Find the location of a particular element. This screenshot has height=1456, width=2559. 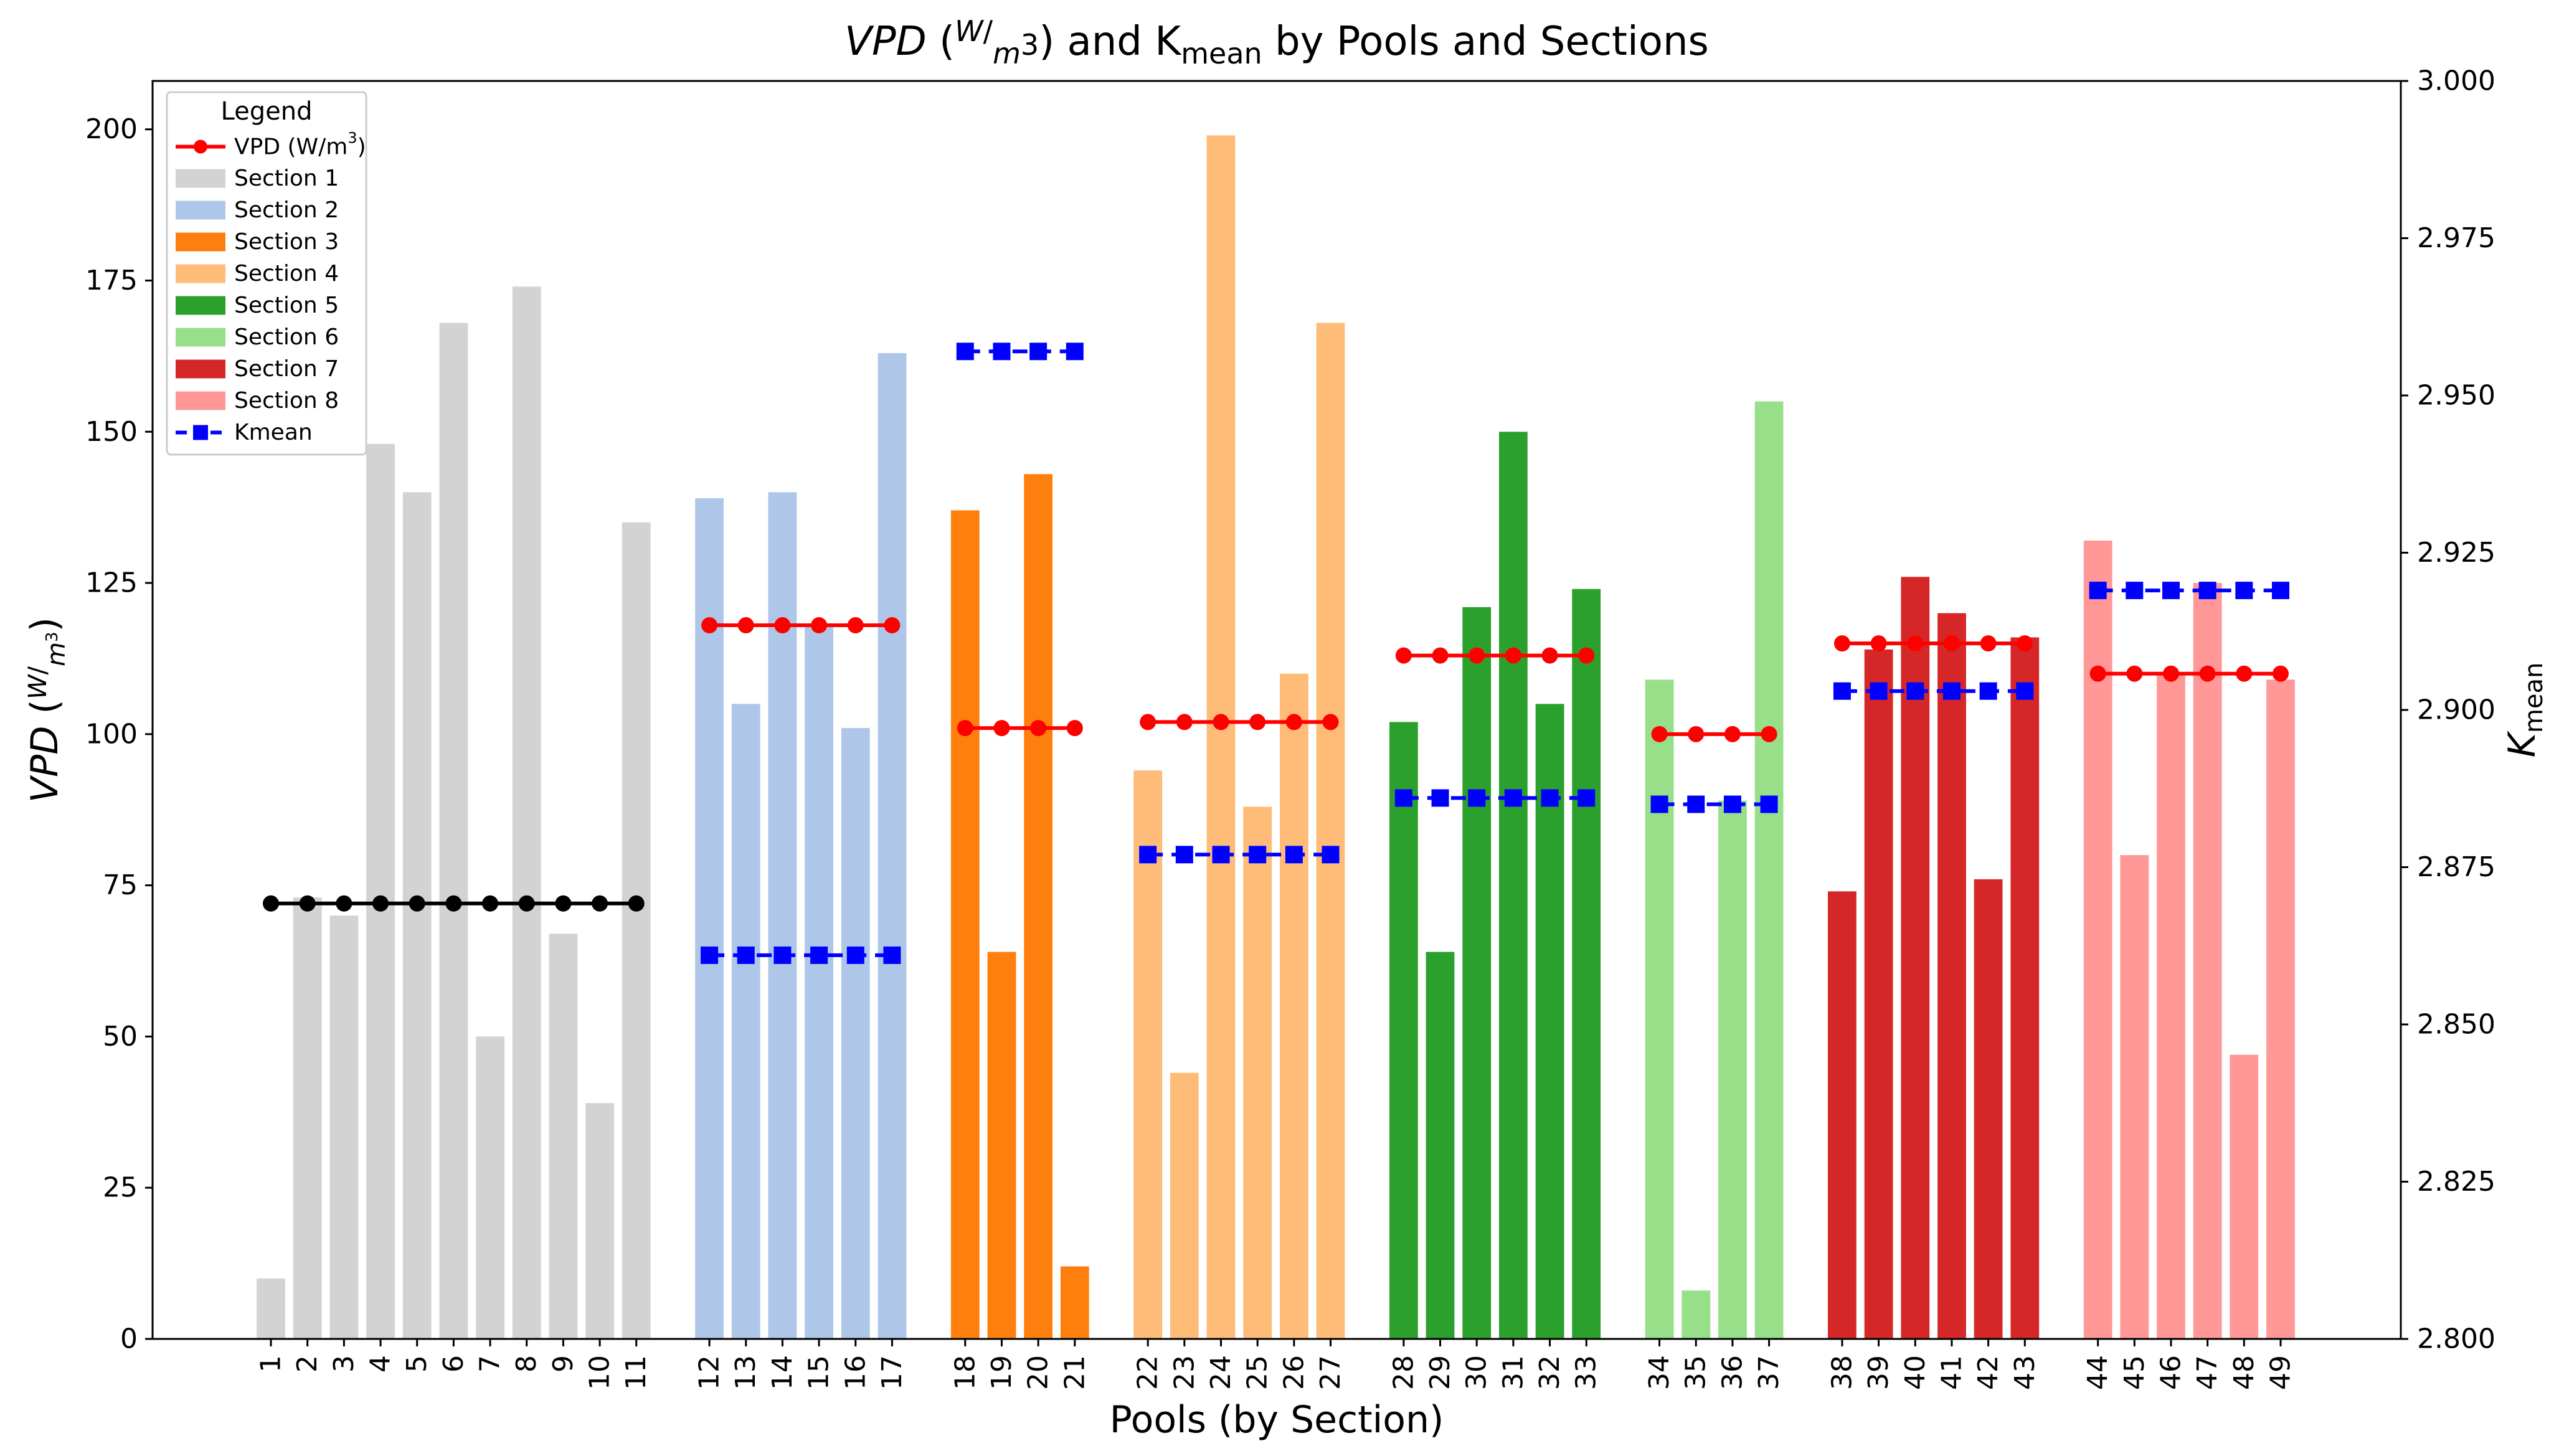

legend-label-section-2: Section 2 is located at coordinates (286, 210).